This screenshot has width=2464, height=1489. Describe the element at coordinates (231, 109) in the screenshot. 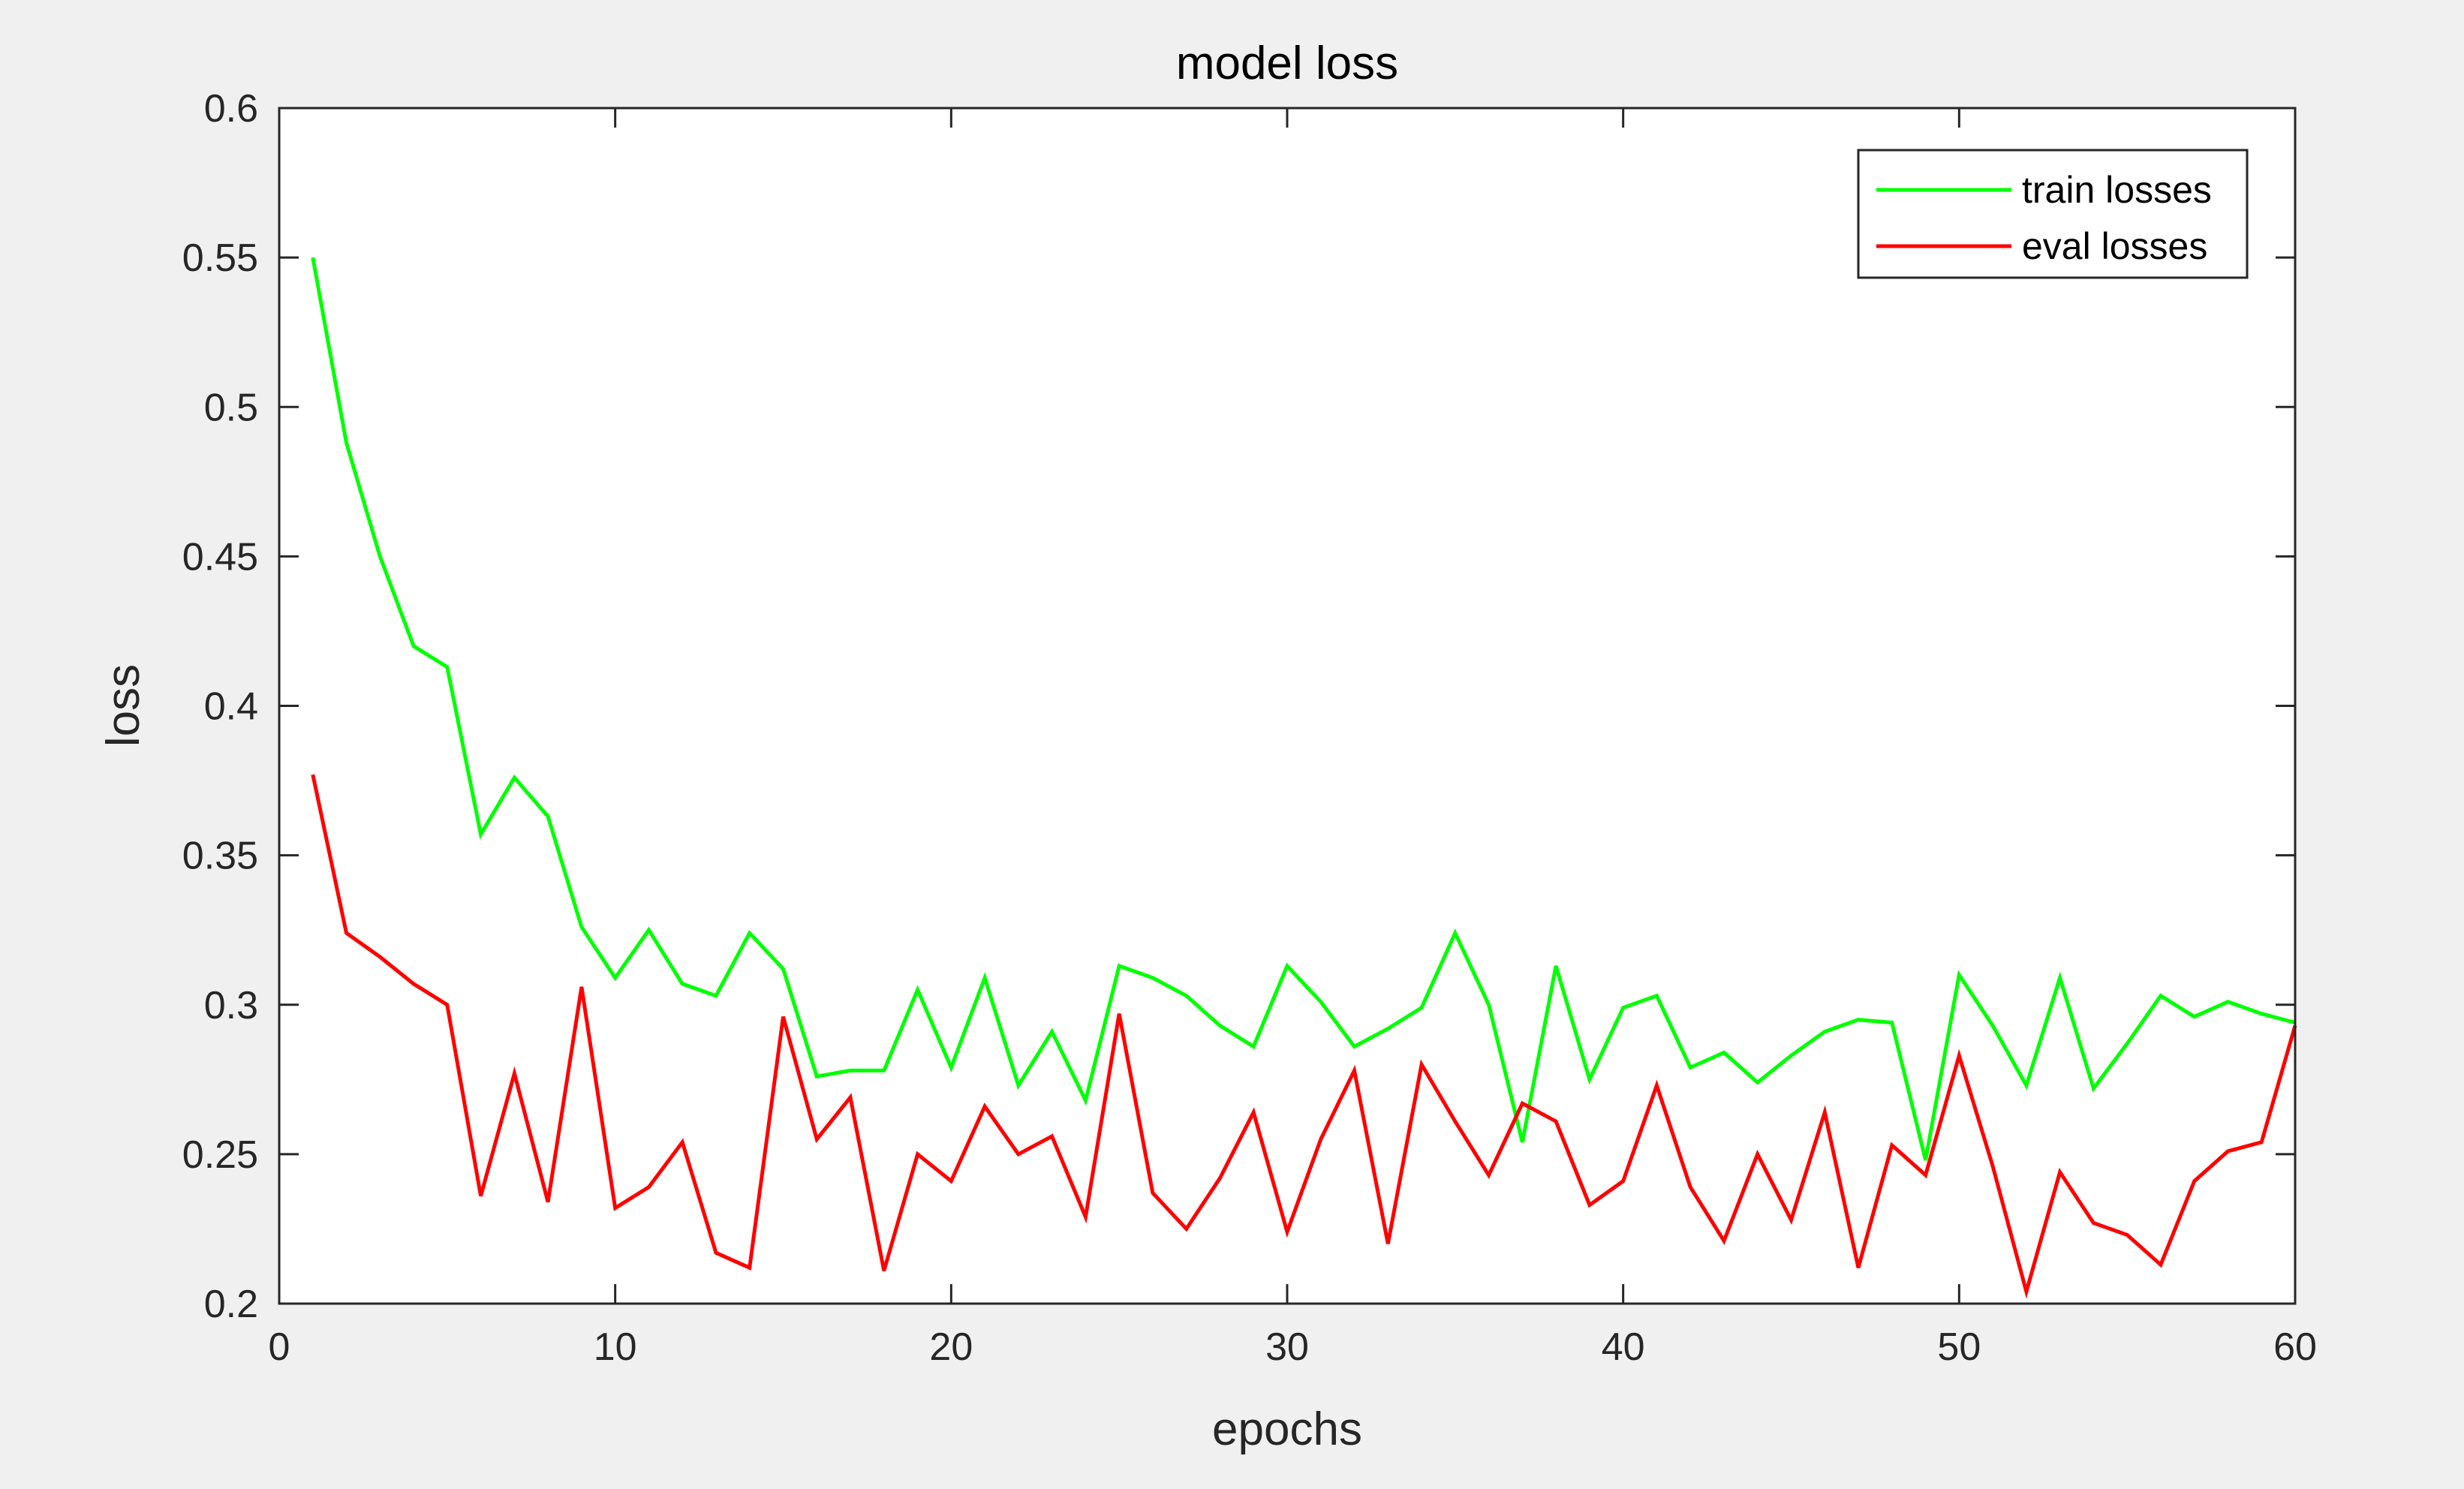

I see `y-tick-label: 0.6` at that location.